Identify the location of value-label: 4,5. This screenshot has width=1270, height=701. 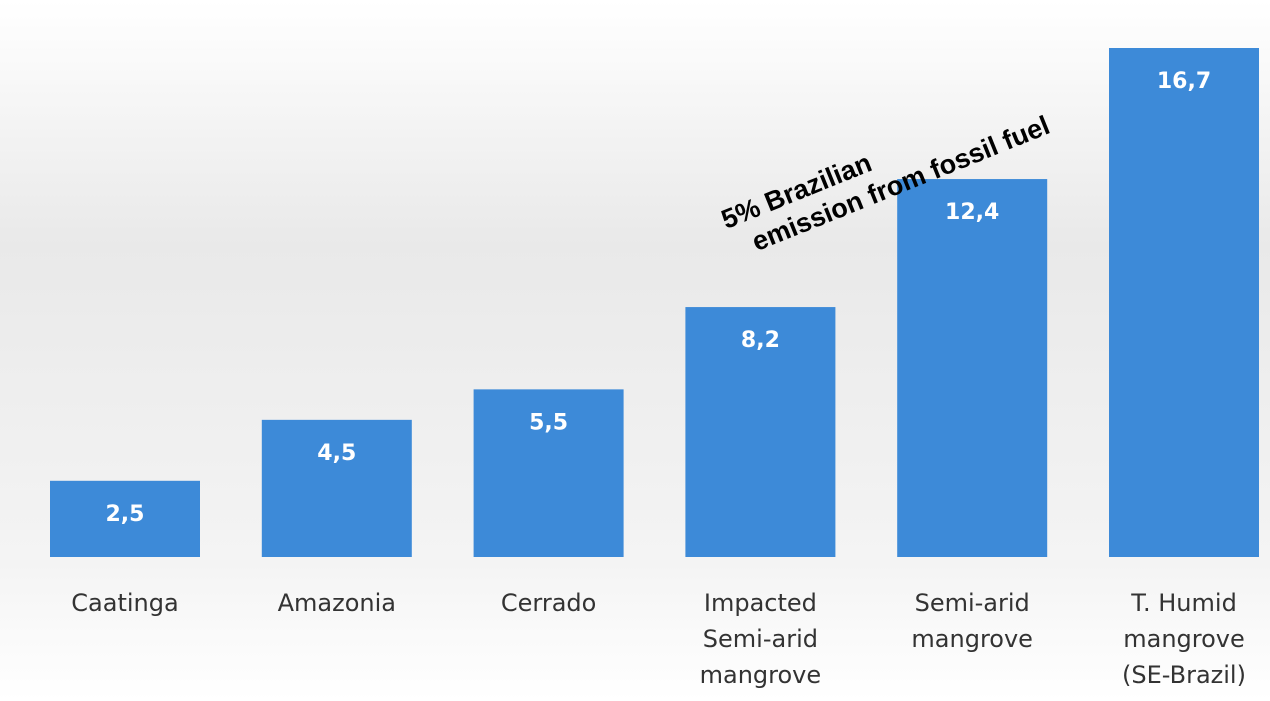
(336, 453).